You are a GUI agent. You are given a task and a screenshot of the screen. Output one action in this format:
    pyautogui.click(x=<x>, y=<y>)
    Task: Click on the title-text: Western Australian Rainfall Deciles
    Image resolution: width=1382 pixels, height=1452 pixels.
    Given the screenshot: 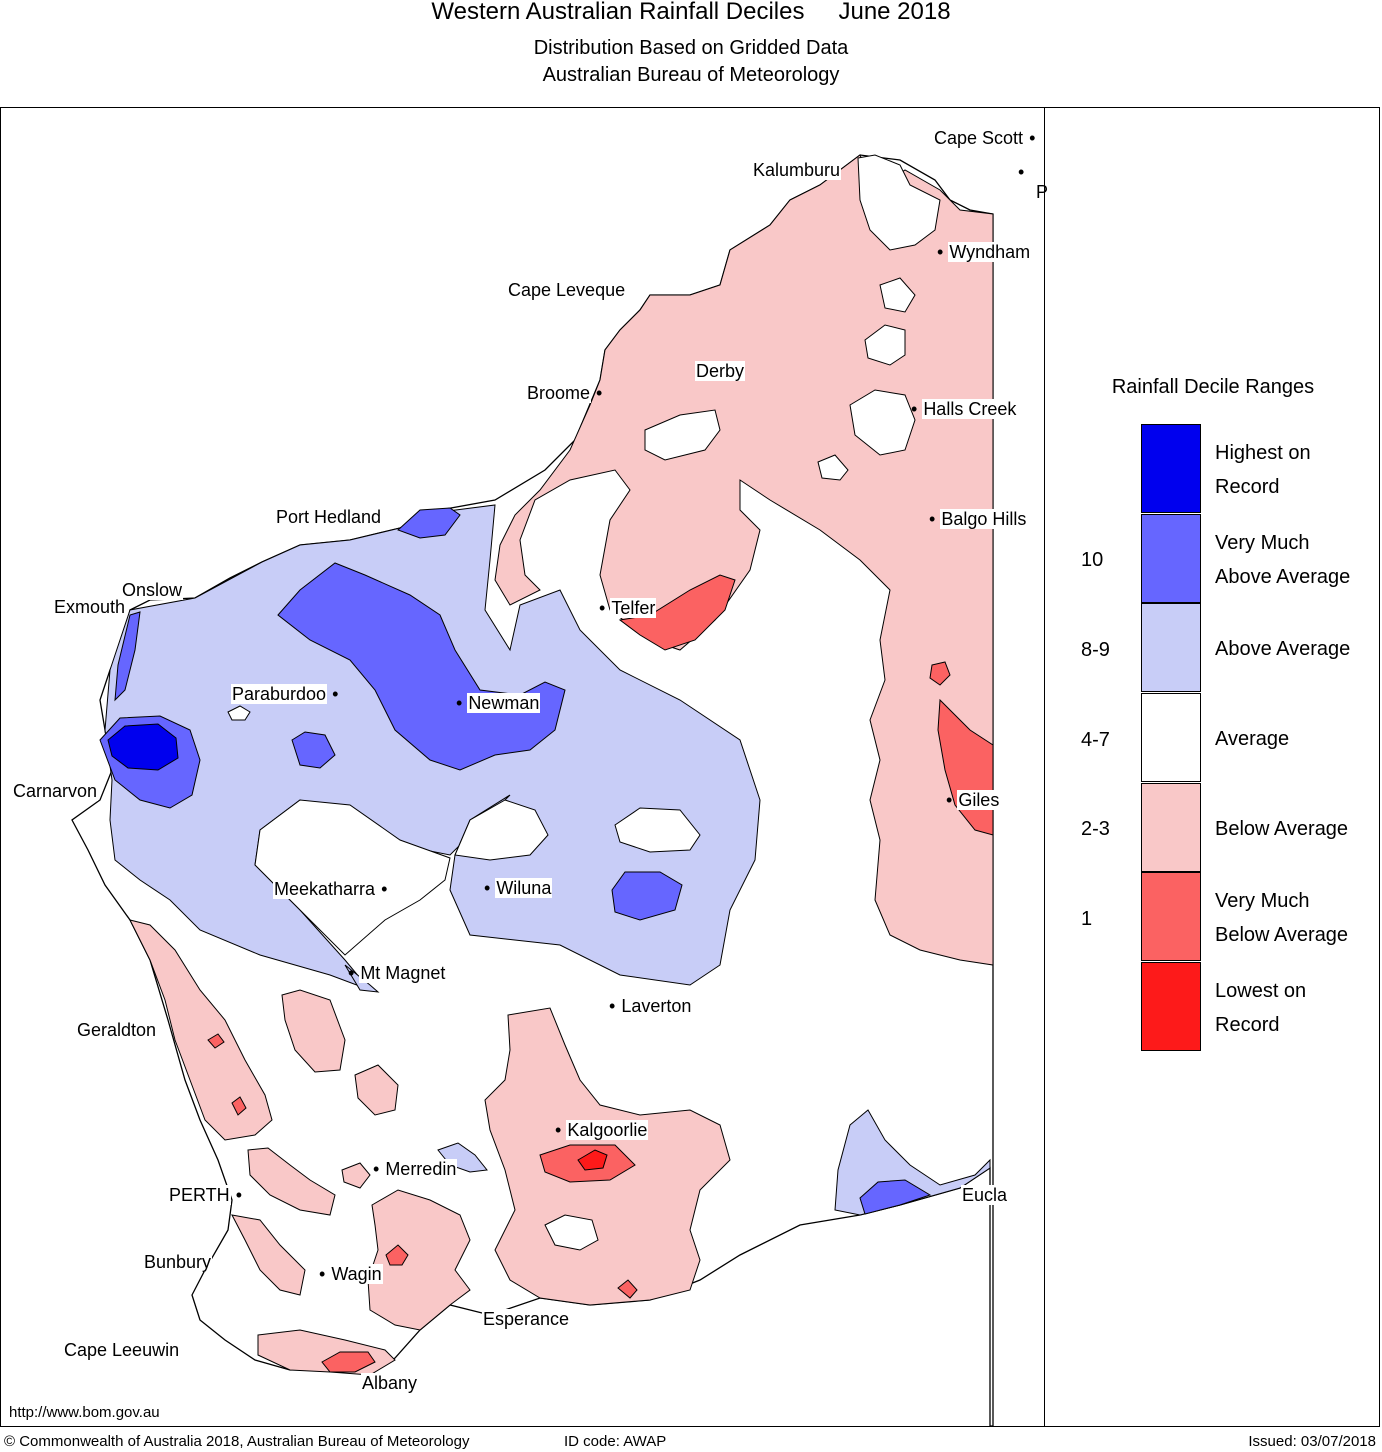 What is the action you would take?
    pyautogui.click(x=618, y=12)
    